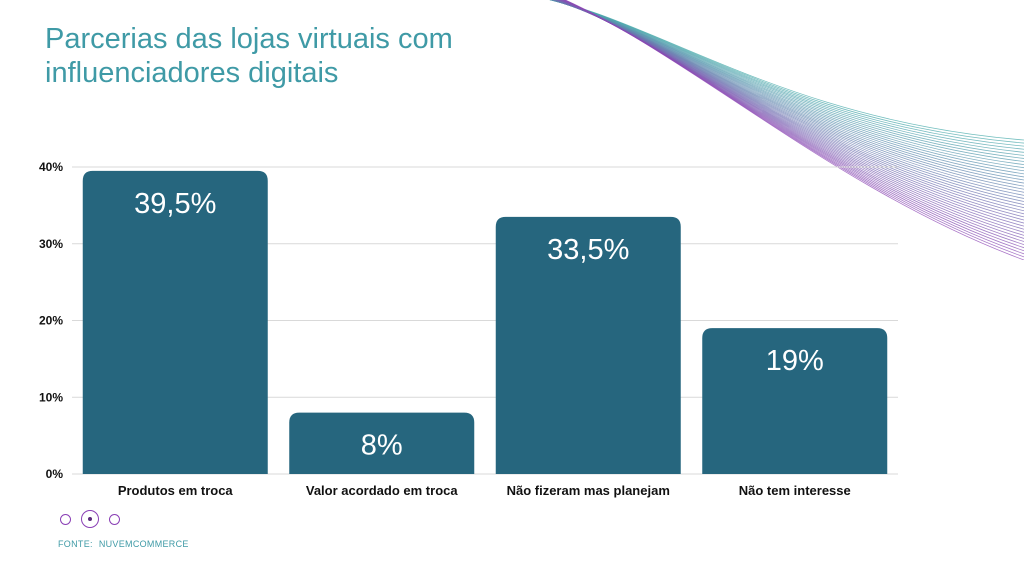  I want to click on page-title-line-2: influenciadores digitais, so click(192, 73).